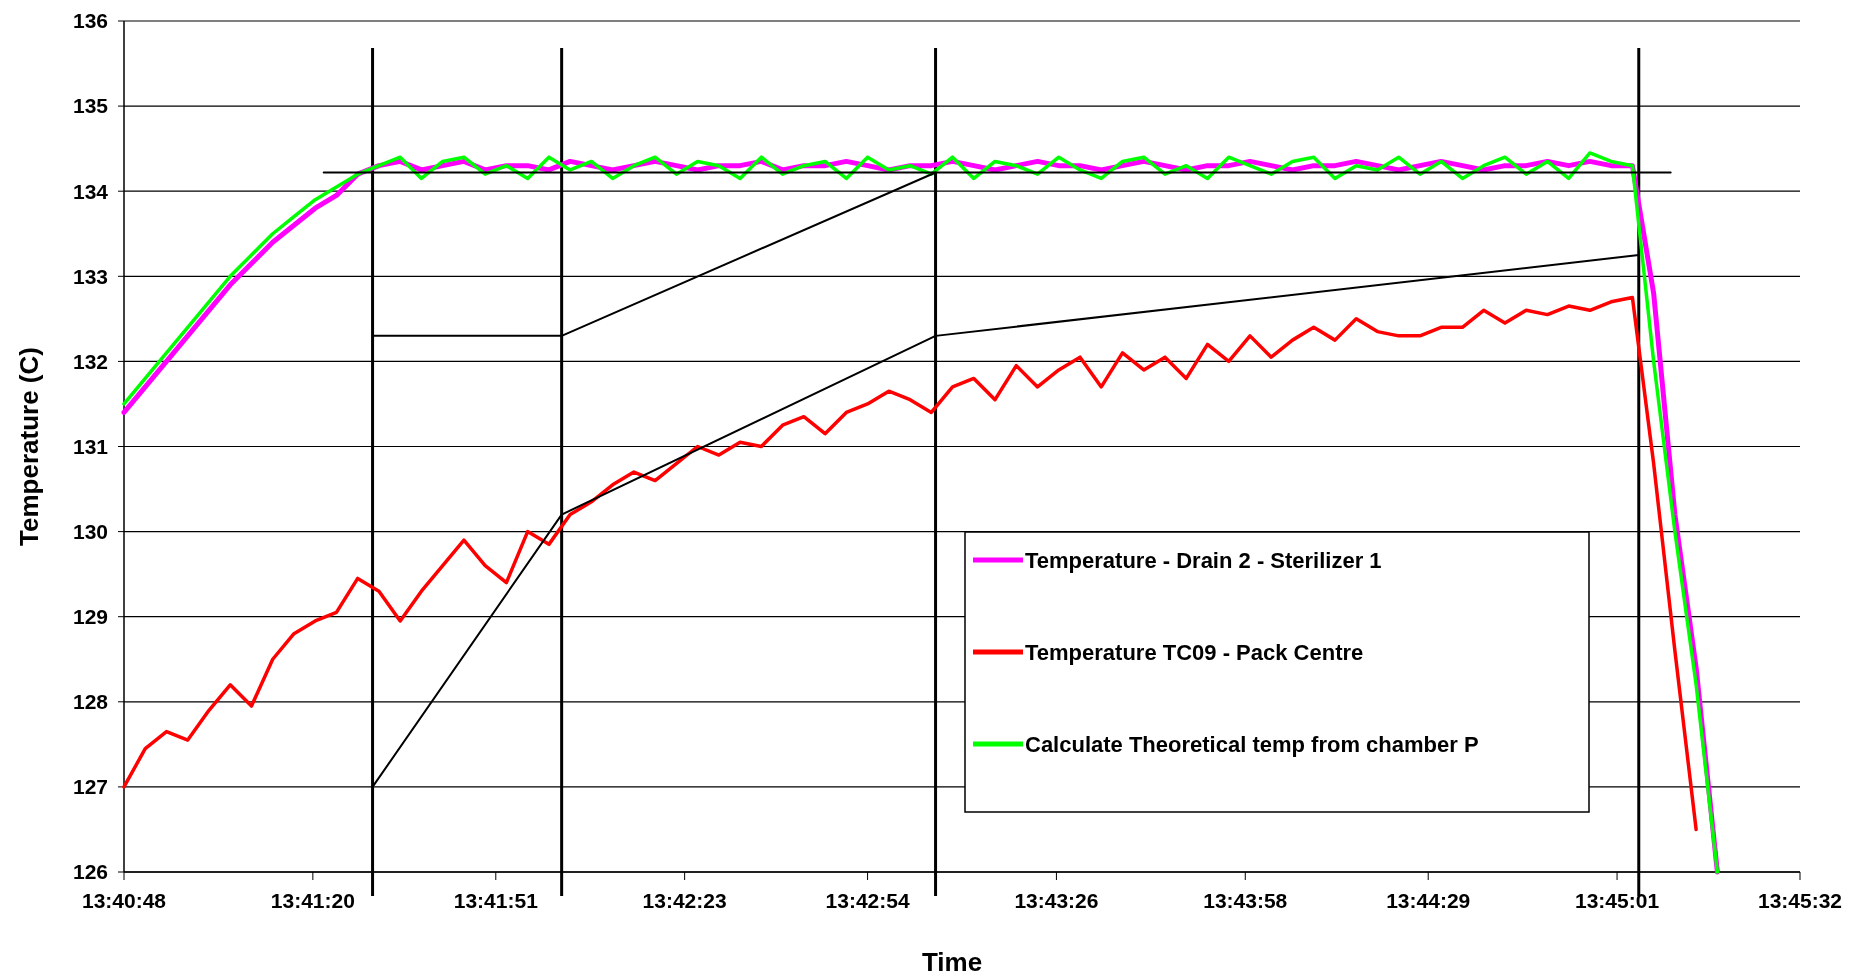  What do you see at coordinates (867, 900) in the screenshot?
I see `x-tick-label: 13:42:54` at bounding box center [867, 900].